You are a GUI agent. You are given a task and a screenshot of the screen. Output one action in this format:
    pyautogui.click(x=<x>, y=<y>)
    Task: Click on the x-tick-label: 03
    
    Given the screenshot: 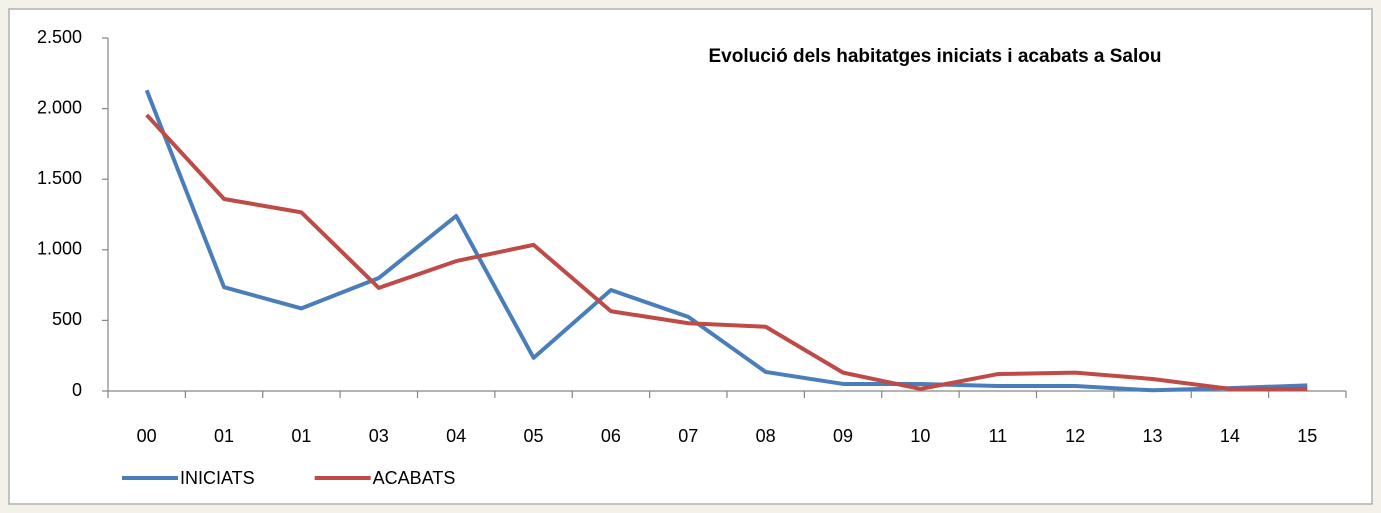 What is the action you would take?
    pyautogui.click(x=379, y=436)
    